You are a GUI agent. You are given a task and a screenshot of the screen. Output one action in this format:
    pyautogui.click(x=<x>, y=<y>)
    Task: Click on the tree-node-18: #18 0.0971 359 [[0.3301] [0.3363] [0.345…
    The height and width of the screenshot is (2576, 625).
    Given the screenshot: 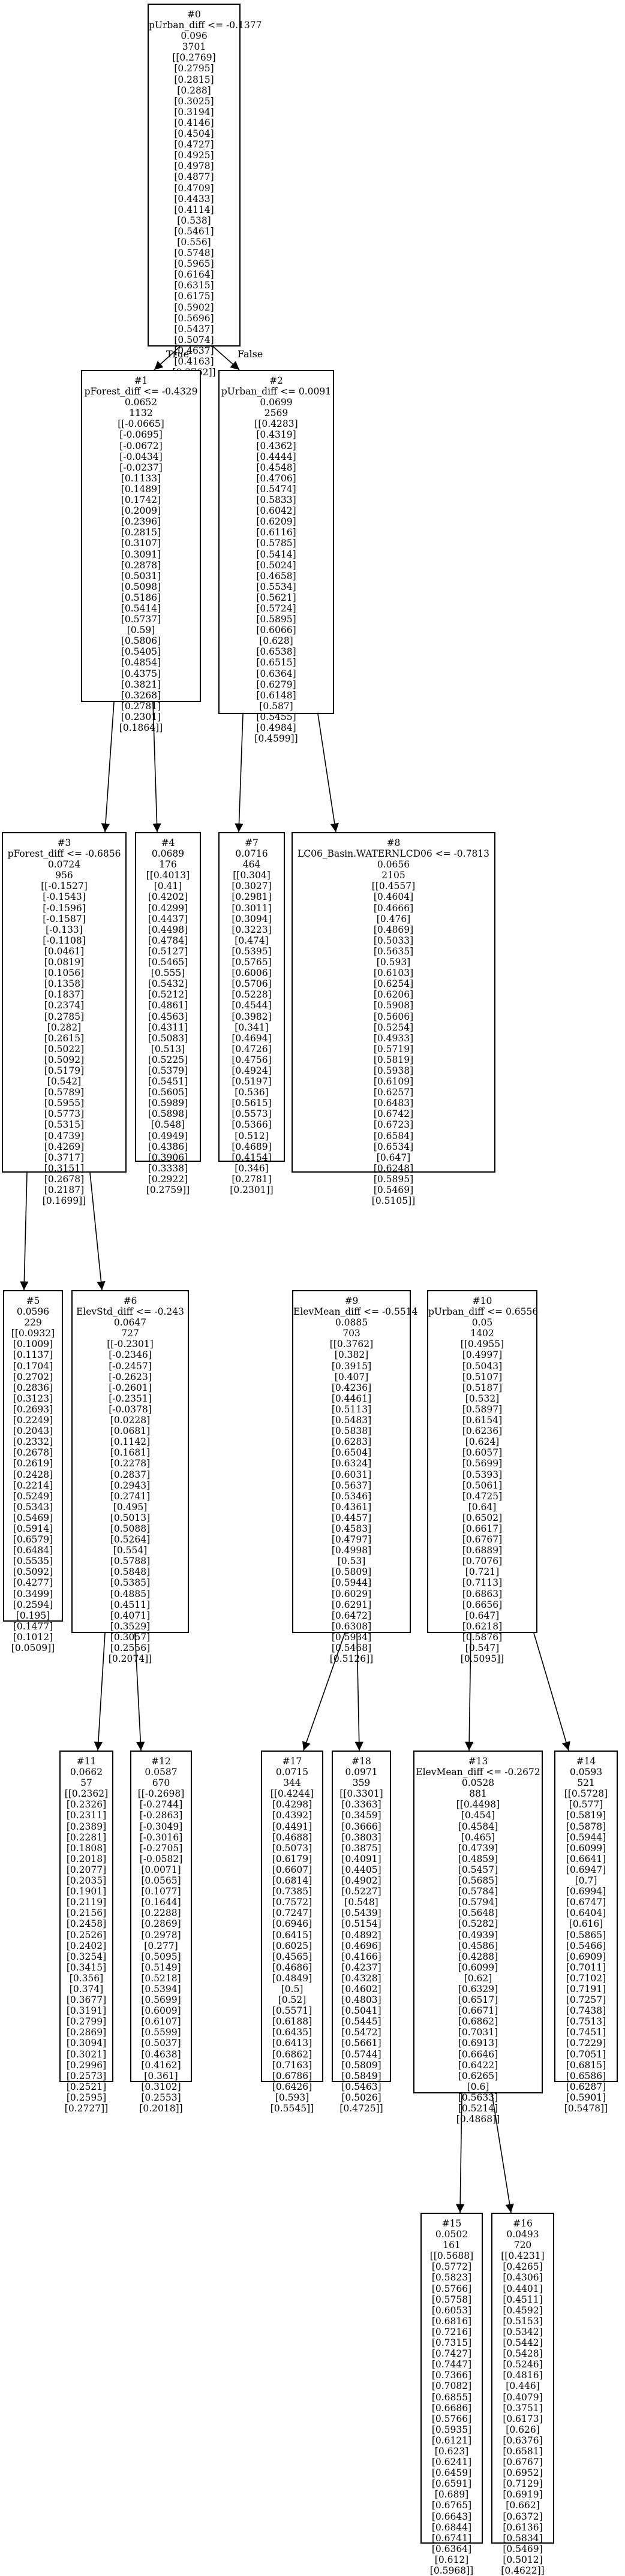 What is the action you would take?
    pyautogui.click(x=361, y=1933)
    